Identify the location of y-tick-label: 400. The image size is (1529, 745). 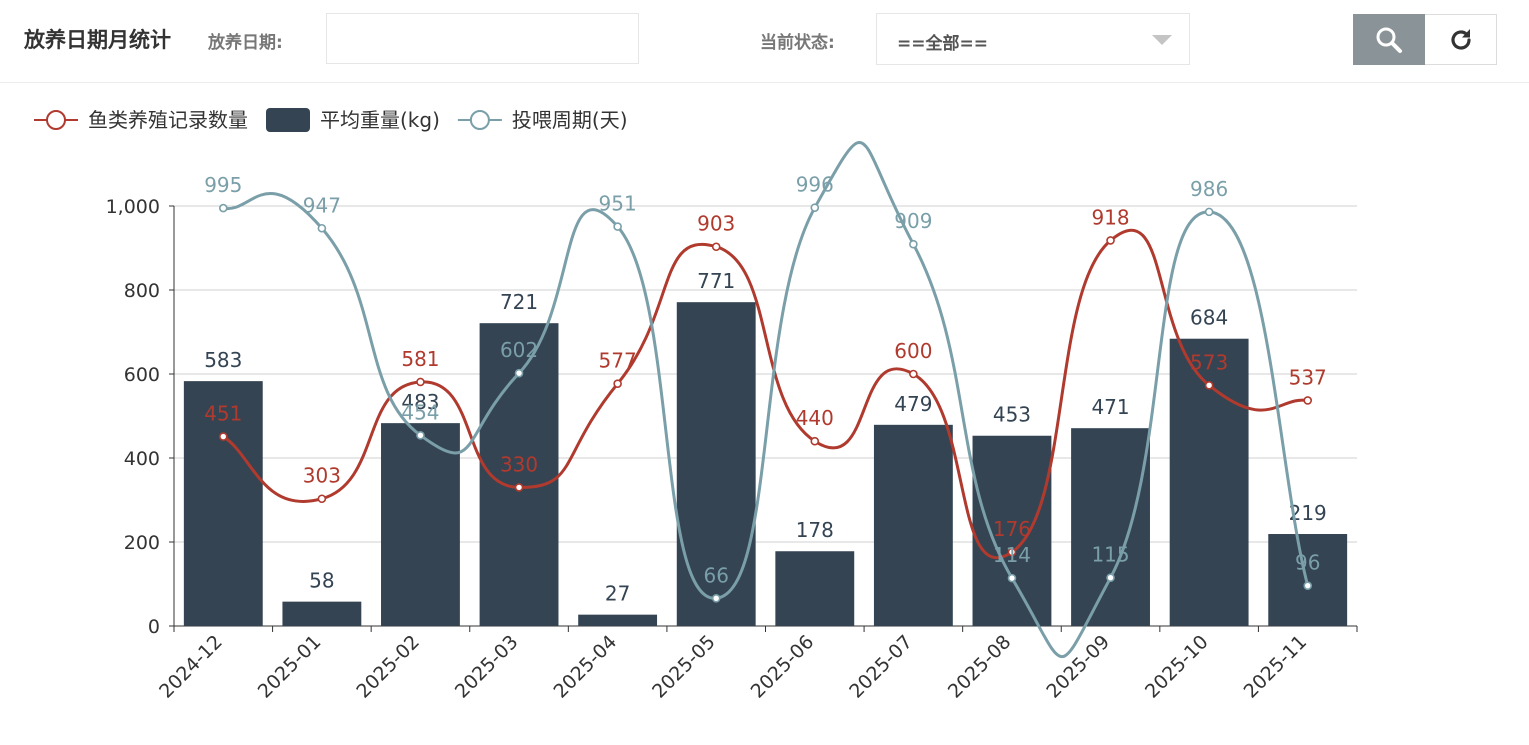
(142, 459).